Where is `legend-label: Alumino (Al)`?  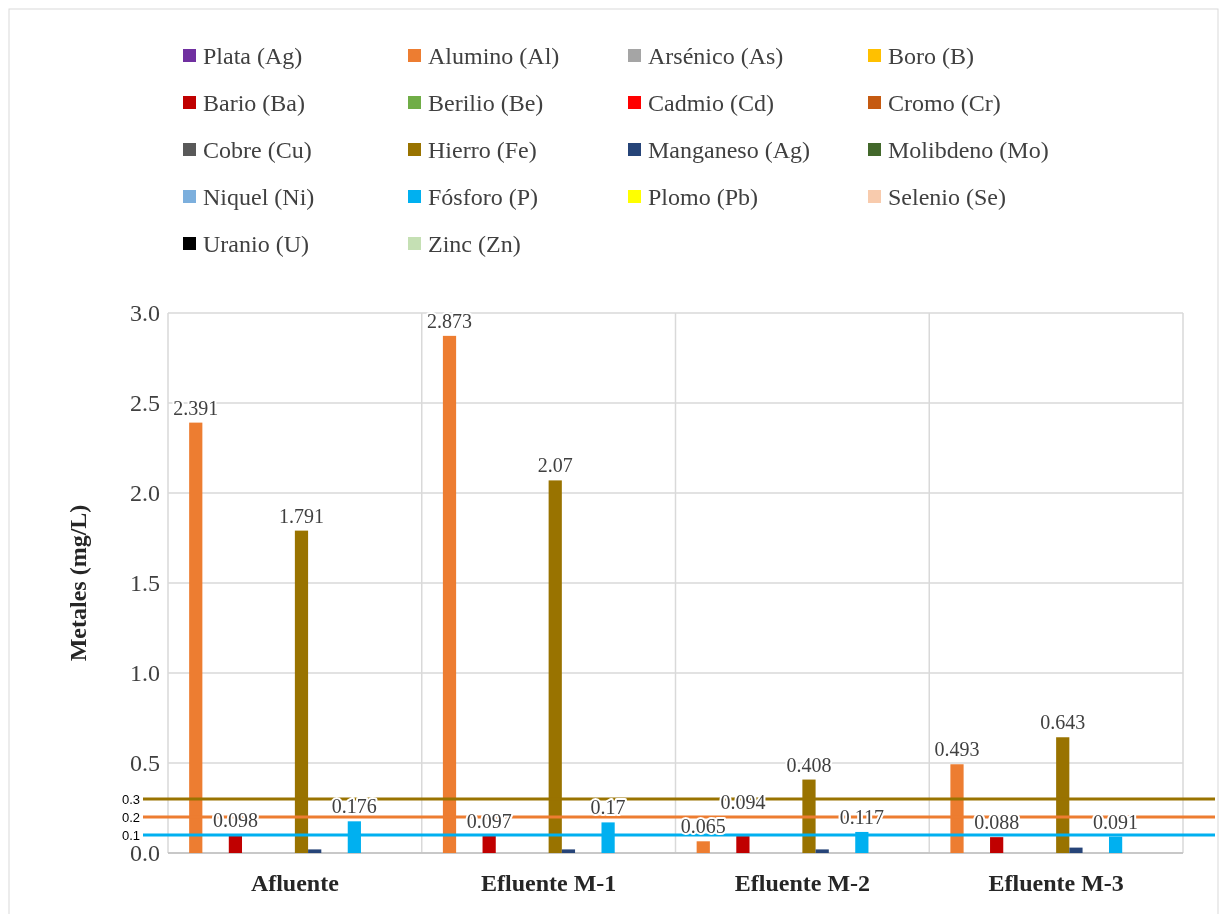 legend-label: Alumino (Al) is located at coordinates (494, 56).